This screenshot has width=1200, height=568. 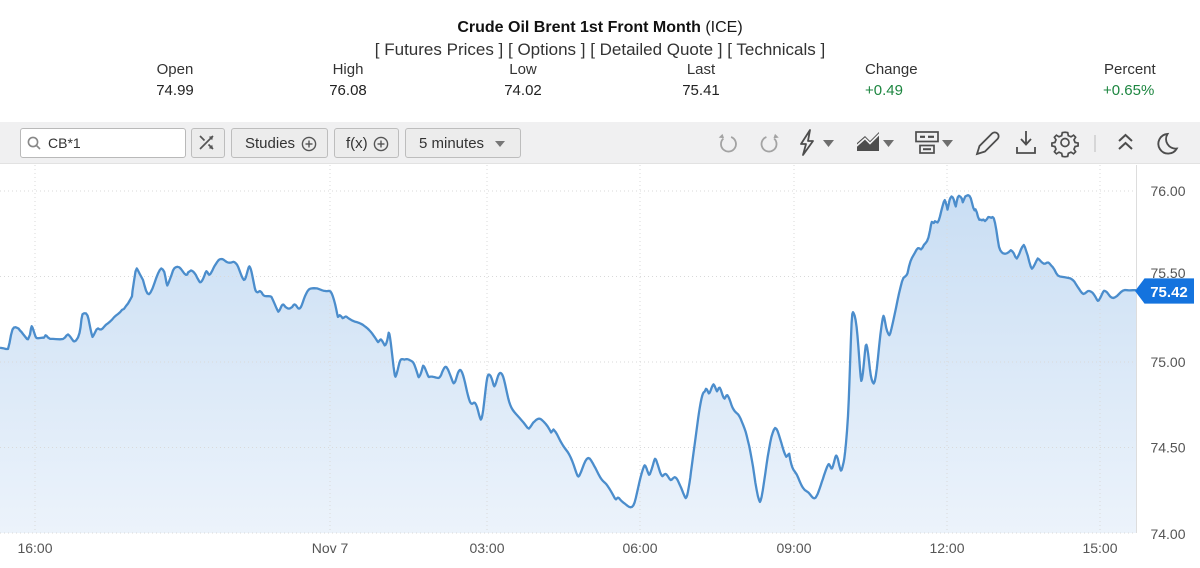 What do you see at coordinates (1167, 191) in the screenshot?
I see `svg-text: 76.00` at bounding box center [1167, 191].